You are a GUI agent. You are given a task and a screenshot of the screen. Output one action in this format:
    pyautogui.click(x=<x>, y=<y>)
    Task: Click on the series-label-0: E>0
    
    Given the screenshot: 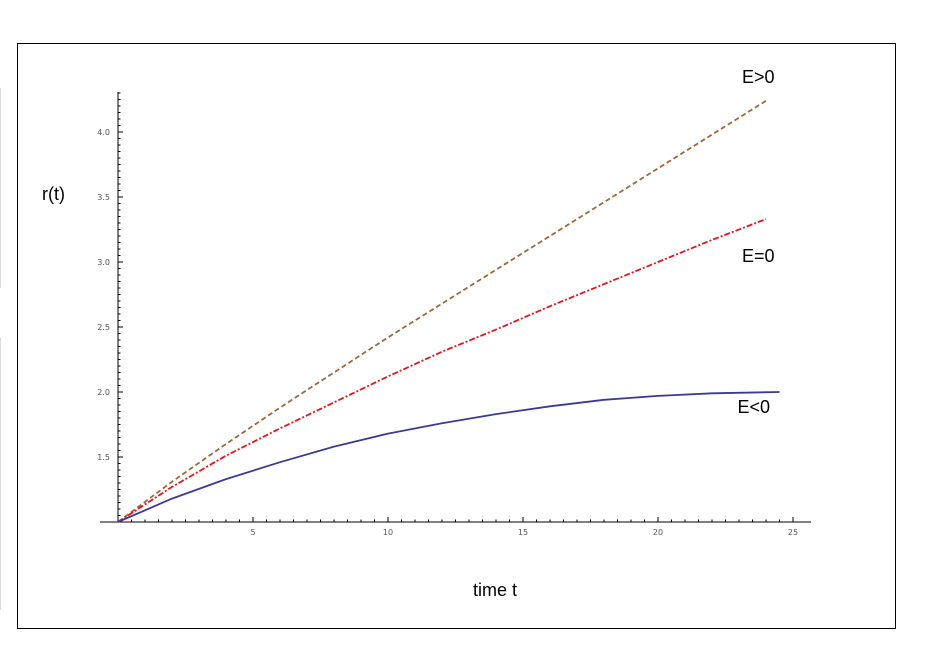 What is the action you would take?
    pyautogui.click(x=758, y=77)
    